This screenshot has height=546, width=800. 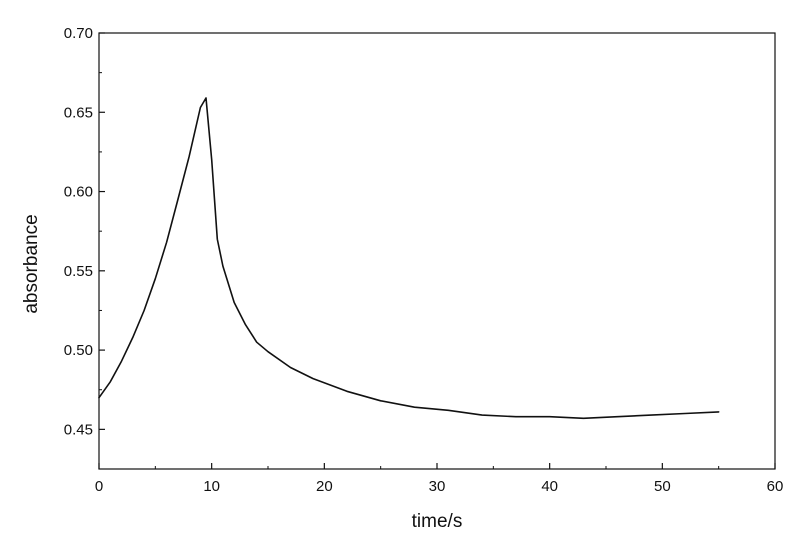 I want to click on x-tick-label: 40, so click(x=549, y=486).